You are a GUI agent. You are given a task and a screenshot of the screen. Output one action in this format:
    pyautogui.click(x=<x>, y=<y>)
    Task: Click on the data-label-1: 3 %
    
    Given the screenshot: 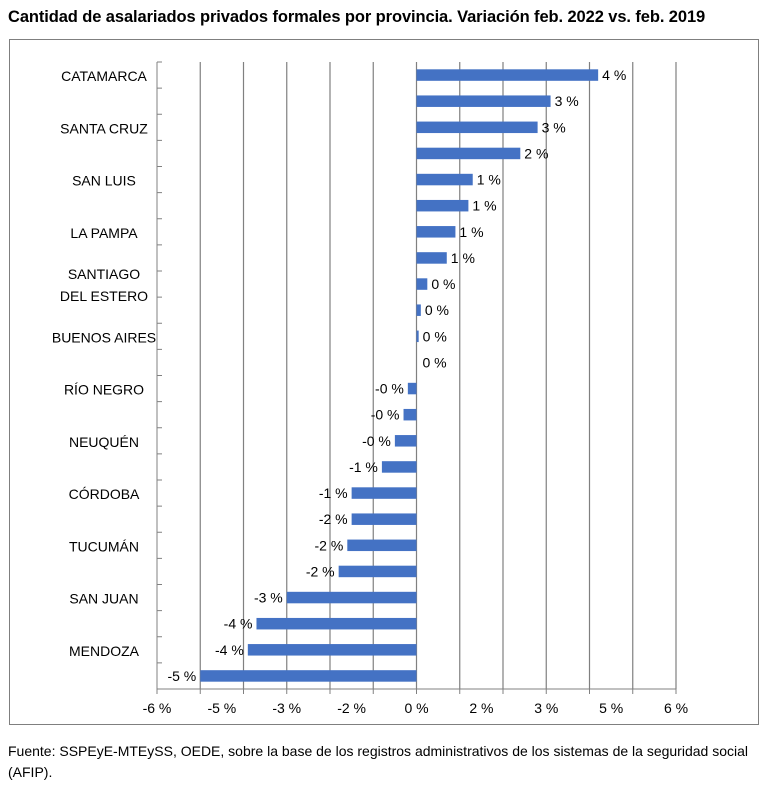 What is the action you would take?
    pyautogui.click(x=567, y=101)
    